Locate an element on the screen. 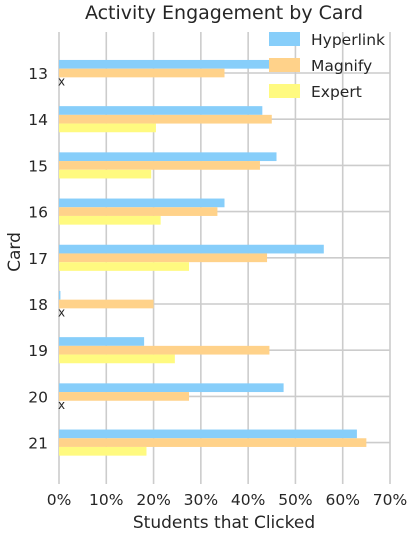 The width and height of the screenshot is (414, 539). legend-label: Expert is located at coordinates (336, 92).